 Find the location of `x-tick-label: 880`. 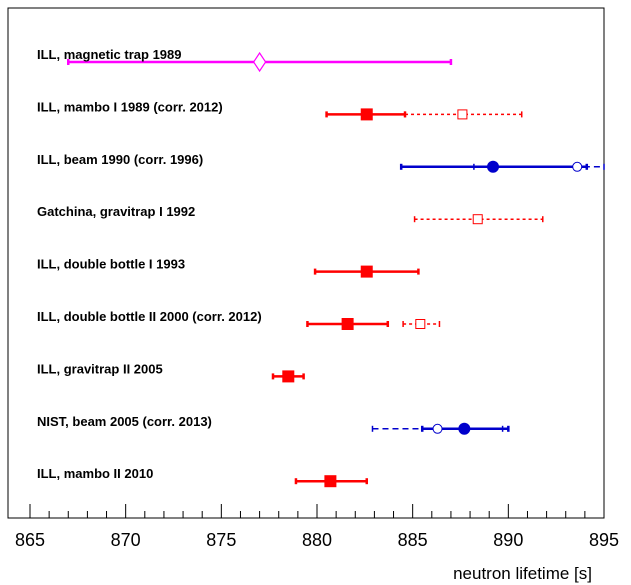

x-tick-label: 880 is located at coordinates (317, 540).